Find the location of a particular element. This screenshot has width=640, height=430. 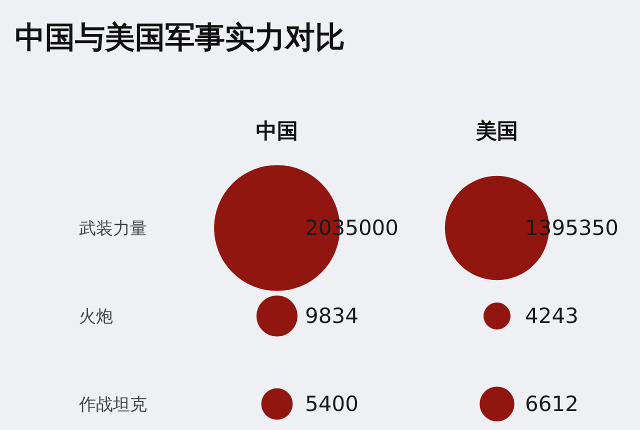

data-label: 9834 is located at coordinates (331, 316).